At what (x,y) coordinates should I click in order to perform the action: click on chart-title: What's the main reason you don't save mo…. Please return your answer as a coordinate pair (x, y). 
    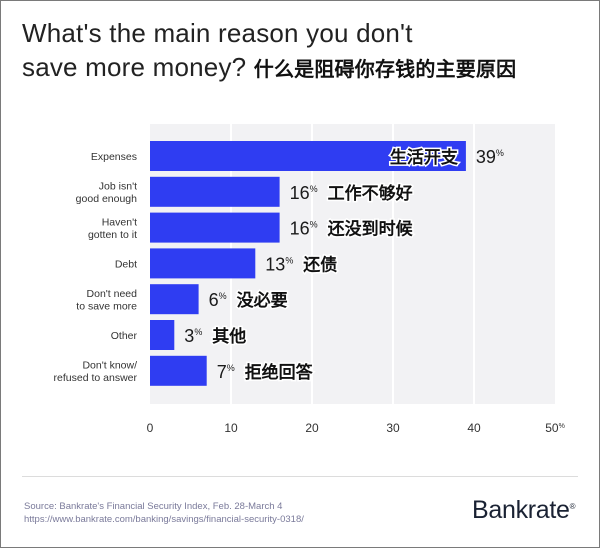
    Looking at the image, I should click on (302, 51).